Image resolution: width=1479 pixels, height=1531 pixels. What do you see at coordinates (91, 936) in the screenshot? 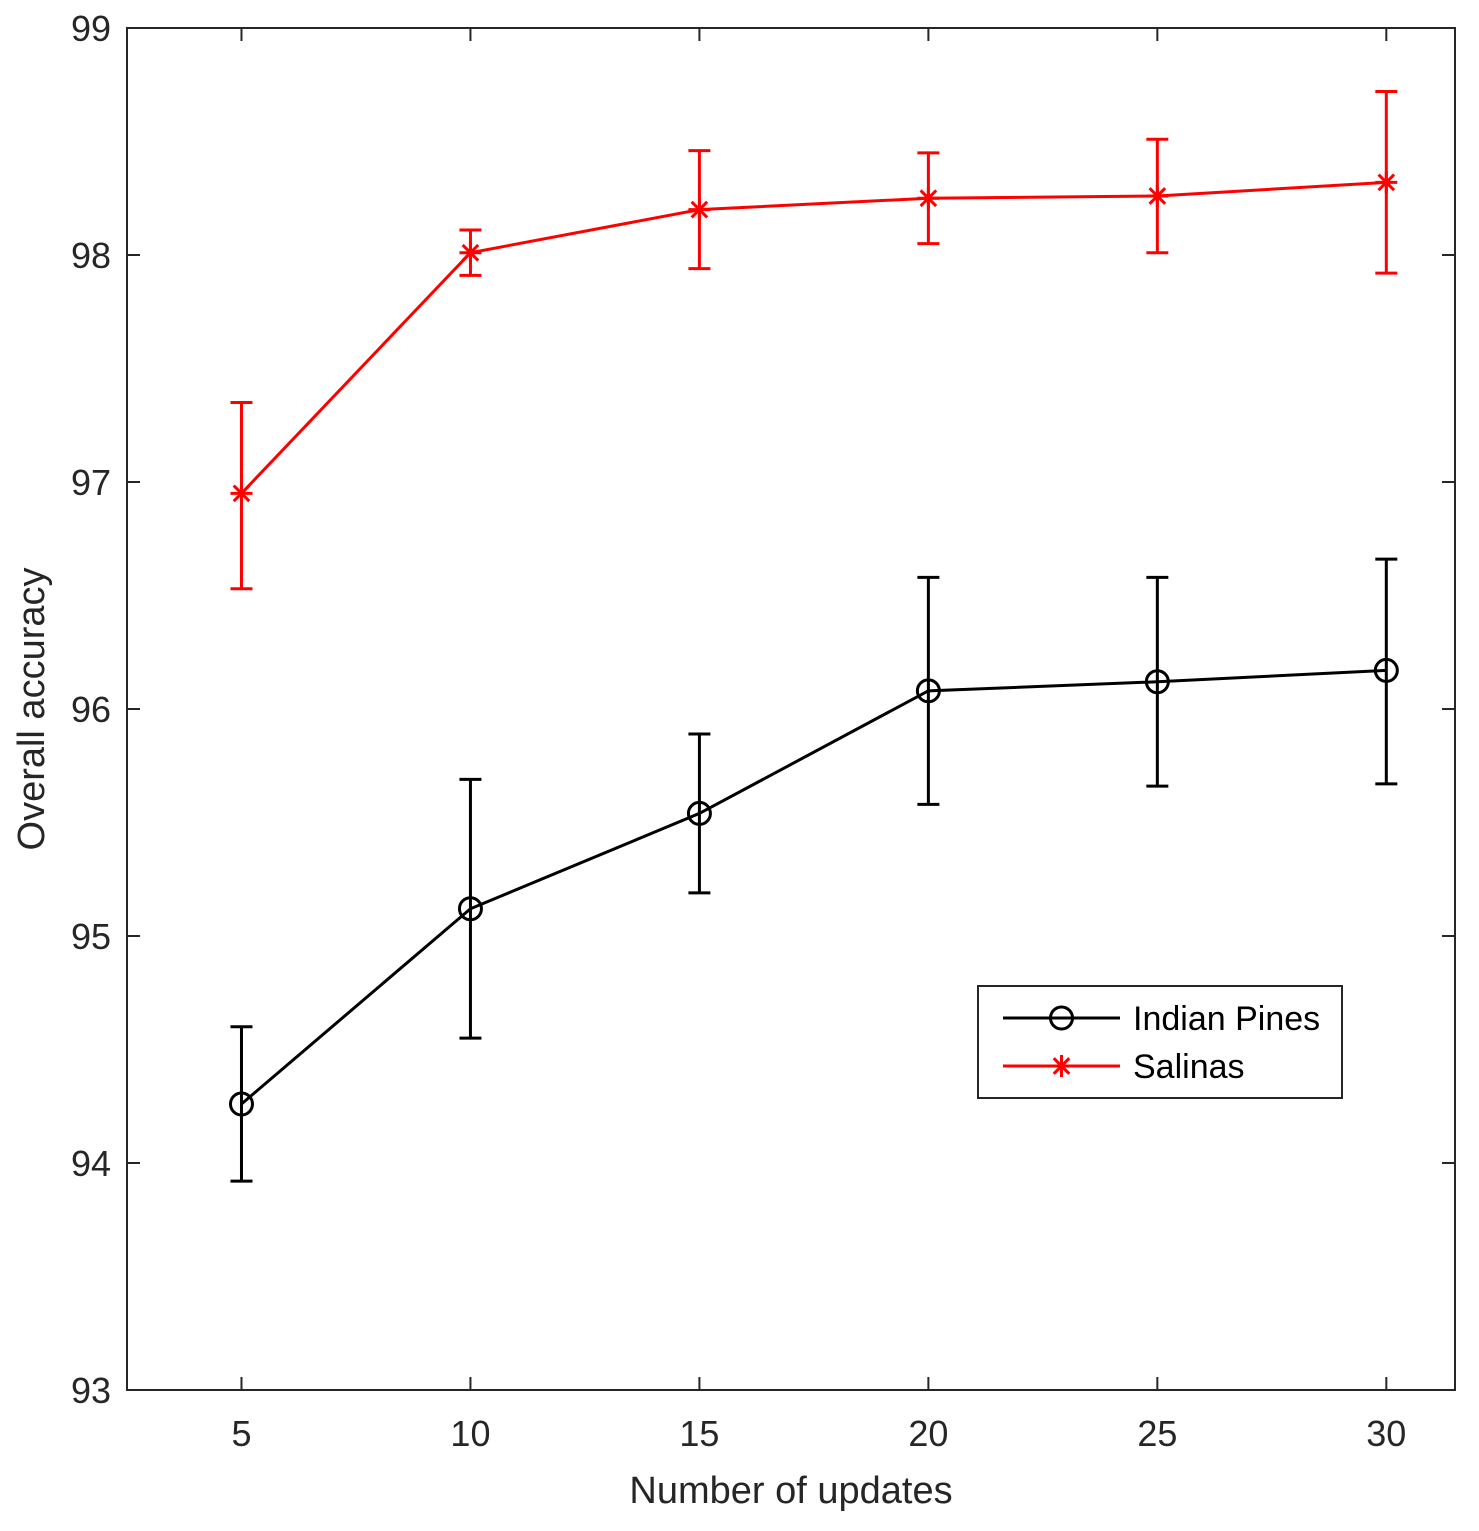
I see `y-tick-label: 95` at bounding box center [91, 936].